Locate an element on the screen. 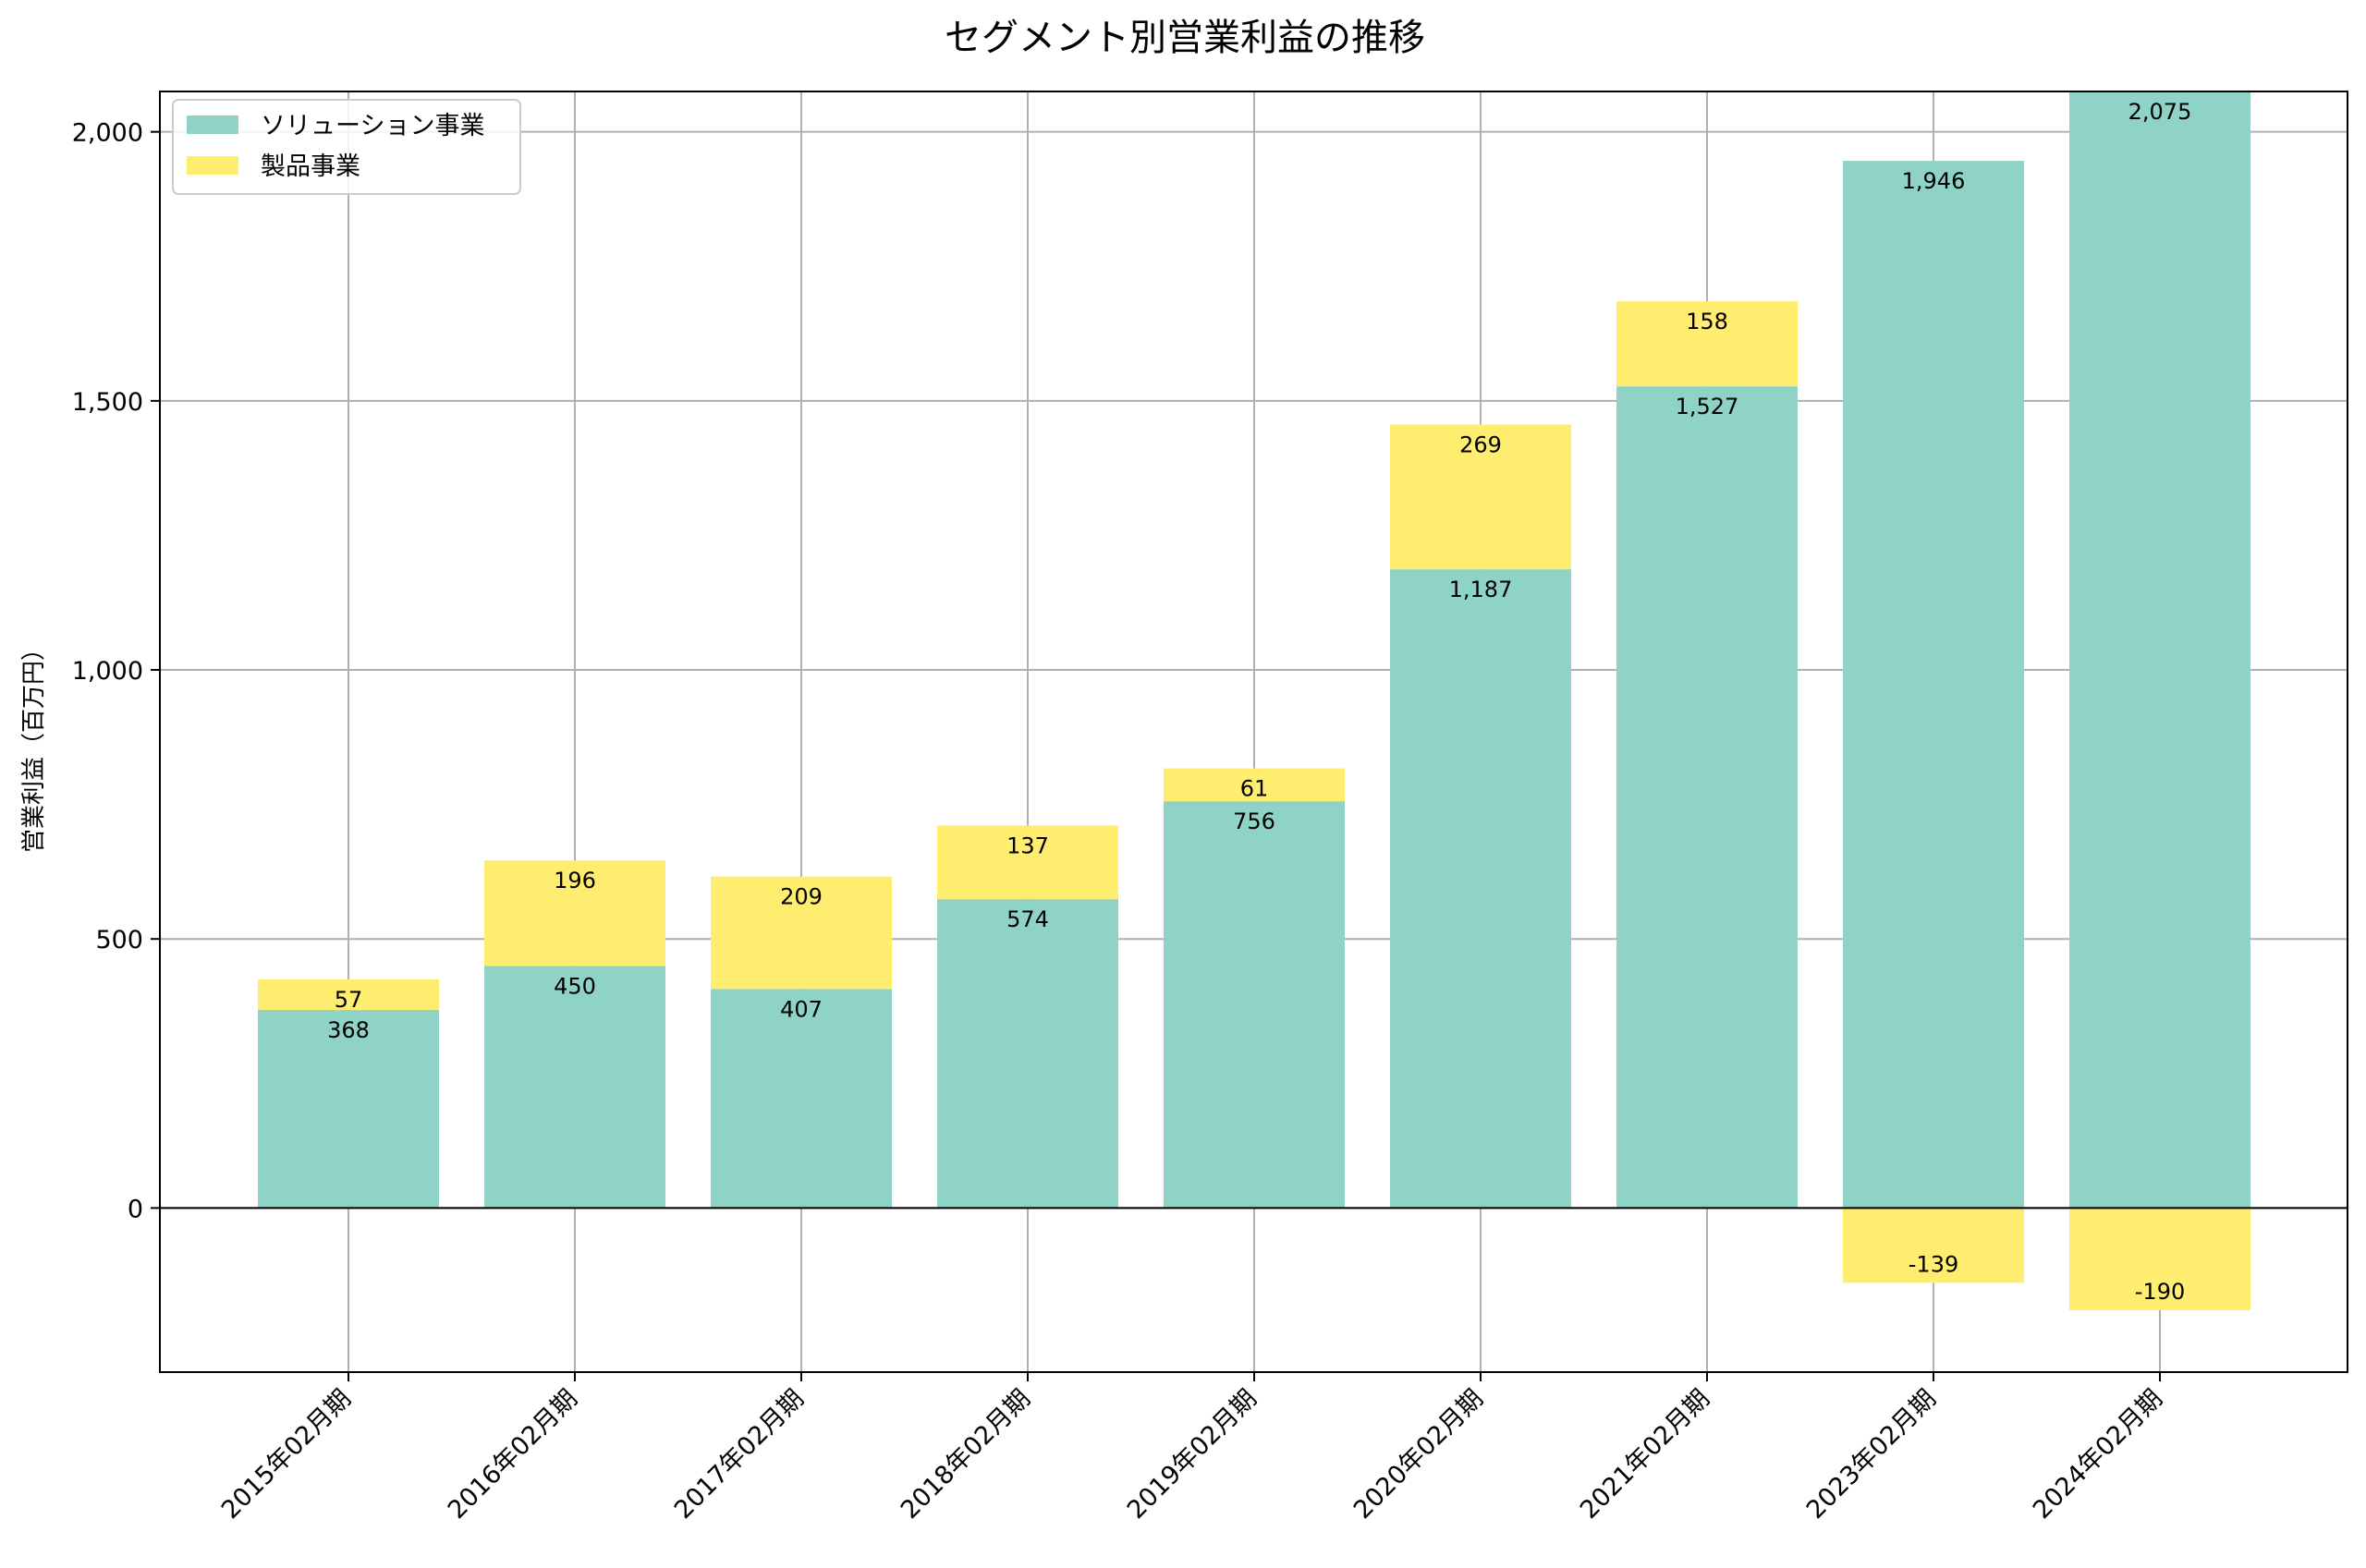  y-tick-label: 2,000 is located at coordinates (108, 133).